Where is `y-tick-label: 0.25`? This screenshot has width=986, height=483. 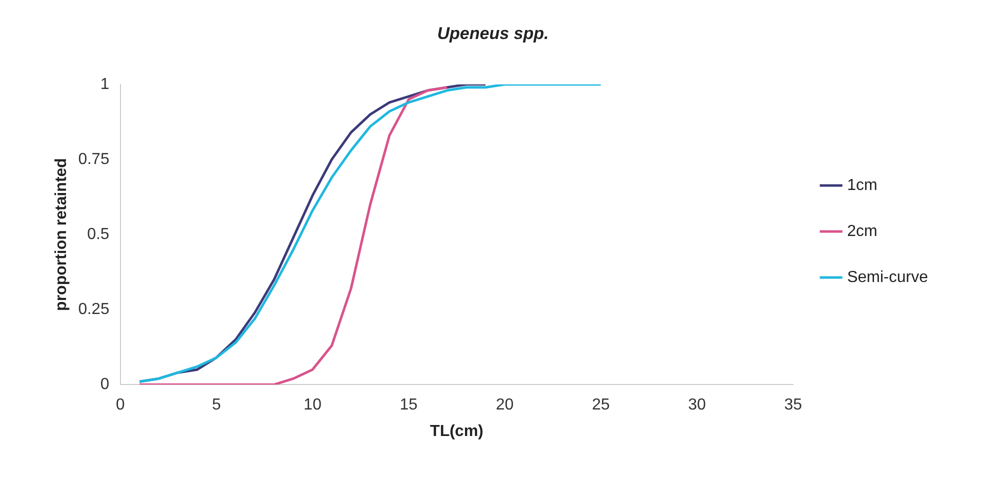 y-tick-label: 0.25 is located at coordinates (94, 309).